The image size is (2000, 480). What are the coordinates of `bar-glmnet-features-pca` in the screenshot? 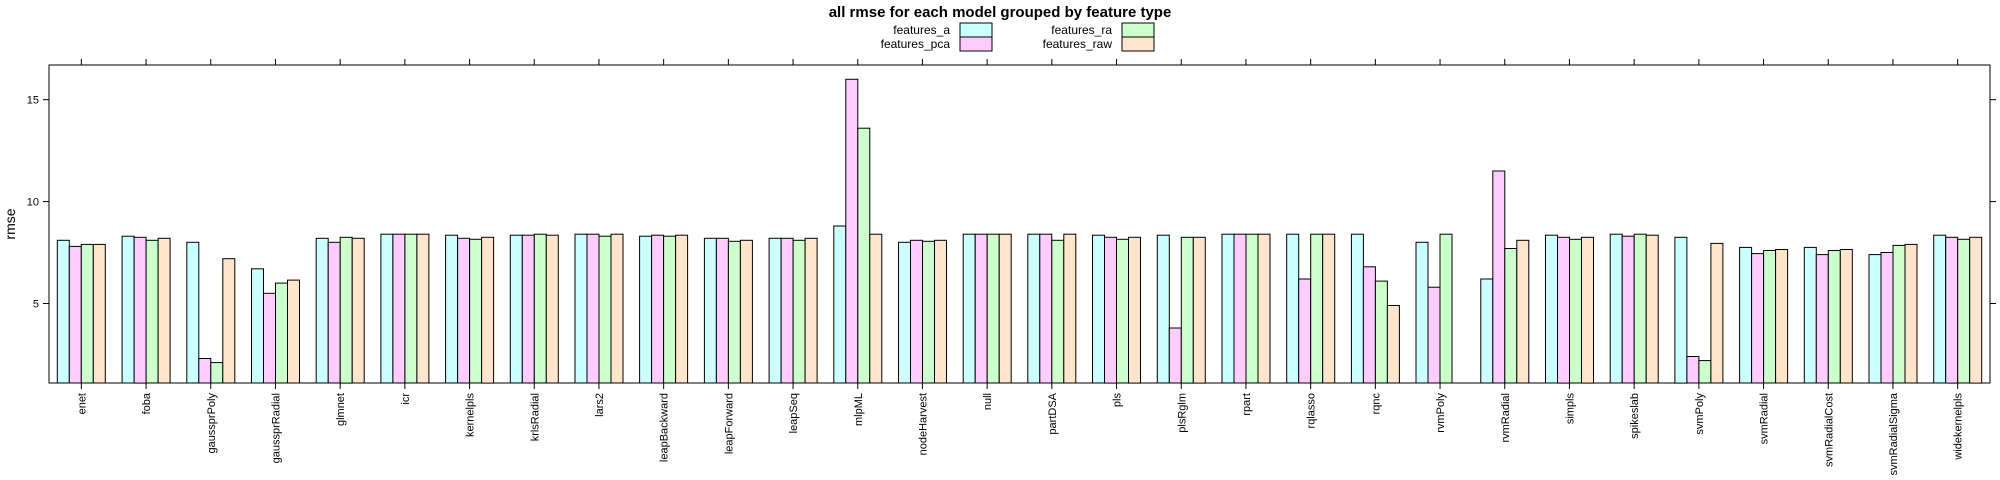 It's located at (334, 312).